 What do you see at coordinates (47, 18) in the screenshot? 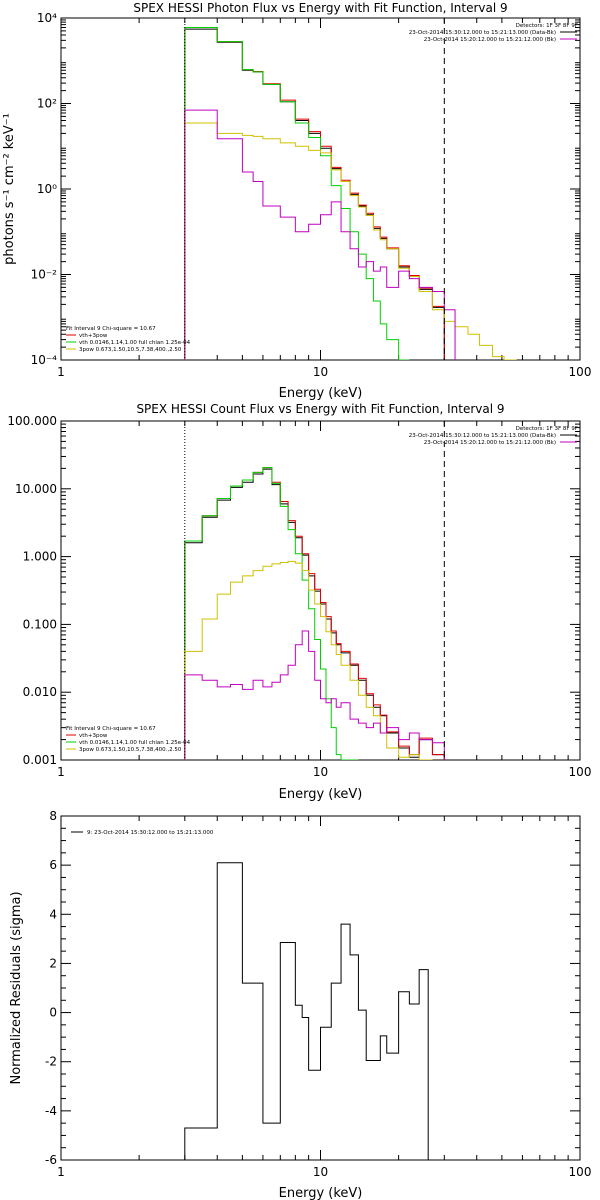
I see `y-tick-label: 10⁴` at bounding box center [47, 18].